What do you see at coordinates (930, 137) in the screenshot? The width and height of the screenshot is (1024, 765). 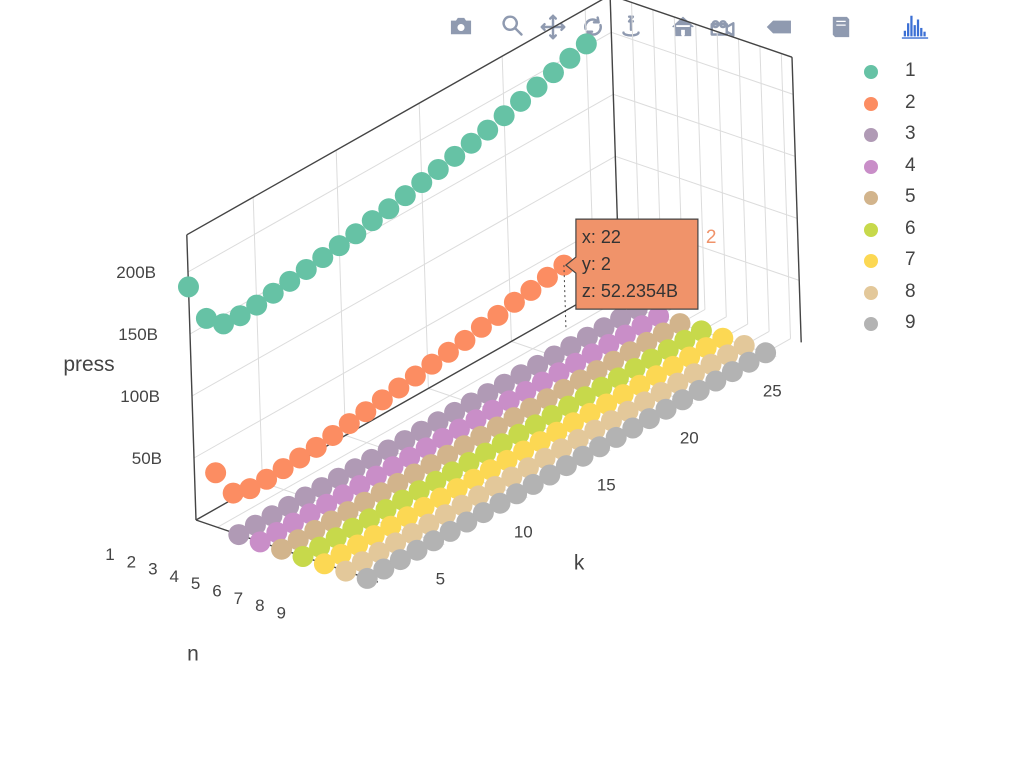 I see `legend-item-3: 3` at bounding box center [930, 137].